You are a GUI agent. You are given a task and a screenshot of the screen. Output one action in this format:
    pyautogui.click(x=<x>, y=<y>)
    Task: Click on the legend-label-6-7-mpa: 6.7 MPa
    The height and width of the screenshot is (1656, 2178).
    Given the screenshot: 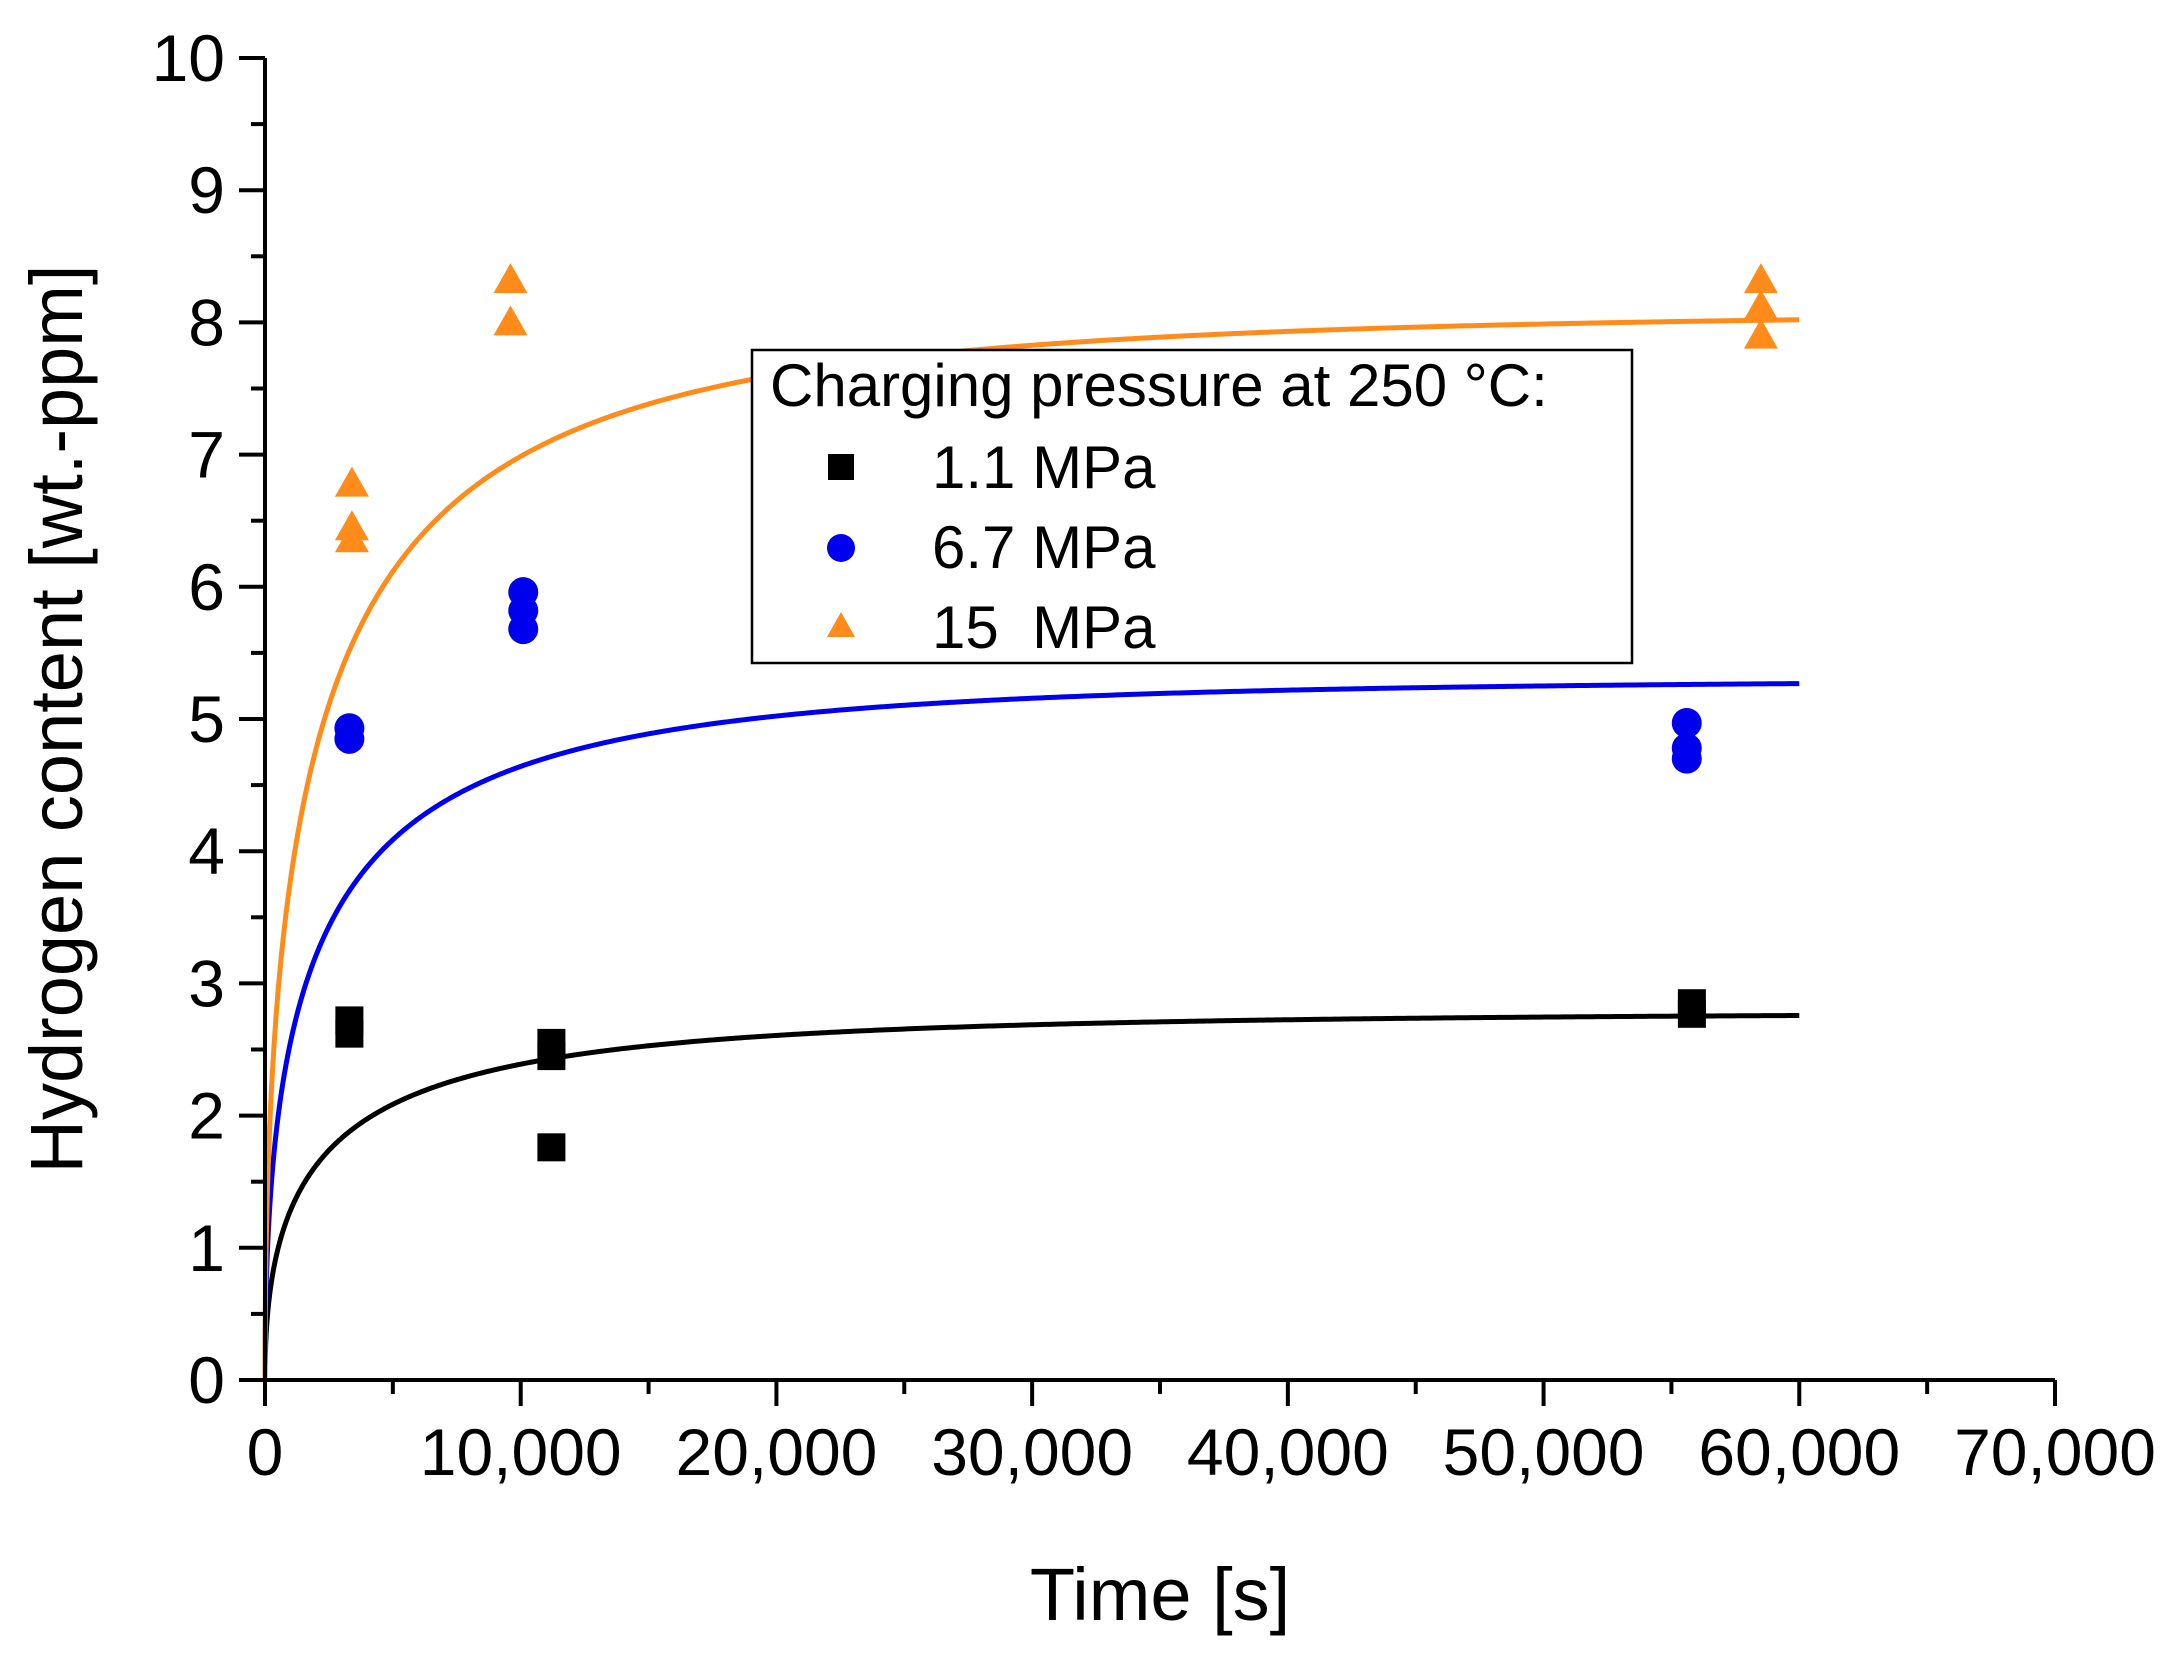 What is the action you would take?
    pyautogui.click(x=1044, y=547)
    